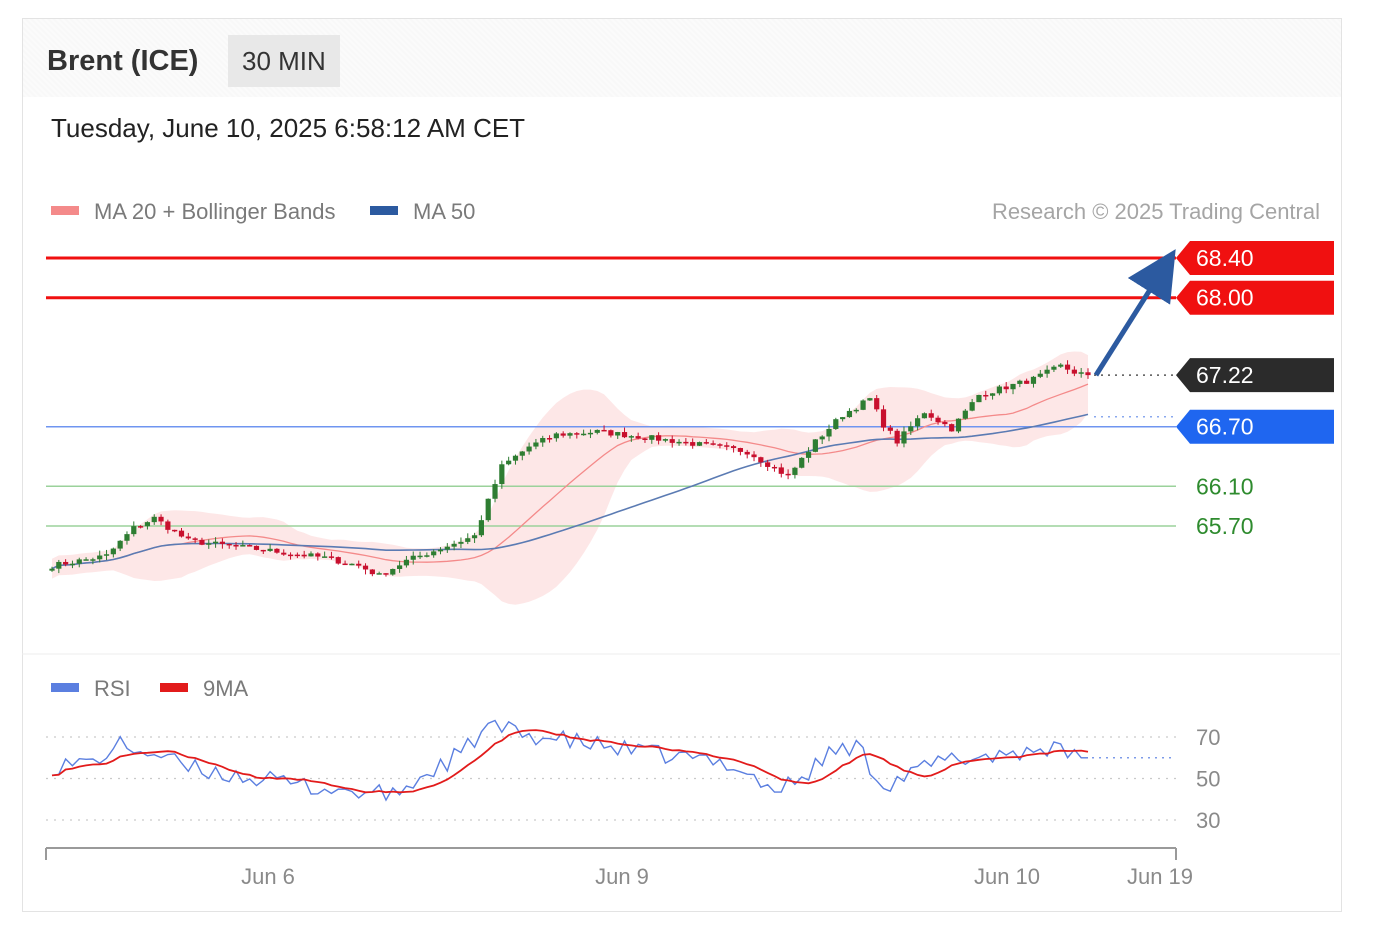 Image resolution: width=1378 pixels, height=932 pixels. Describe the element at coordinates (123, 61) in the screenshot. I see `instrument-title: Brent (ICE)` at that location.